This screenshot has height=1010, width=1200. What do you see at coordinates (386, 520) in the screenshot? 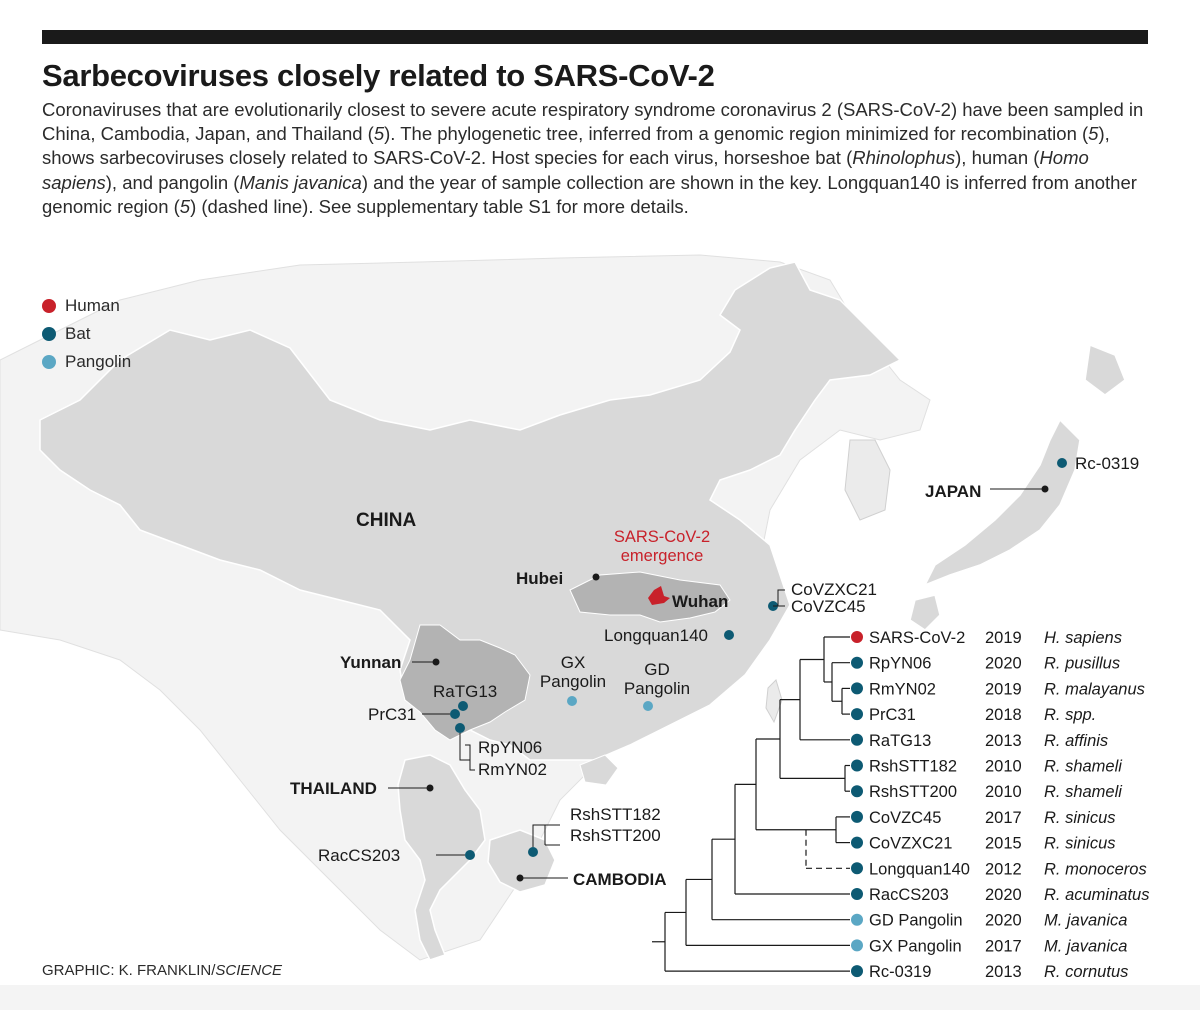
I see `label-china: CHINA` at bounding box center [386, 520].